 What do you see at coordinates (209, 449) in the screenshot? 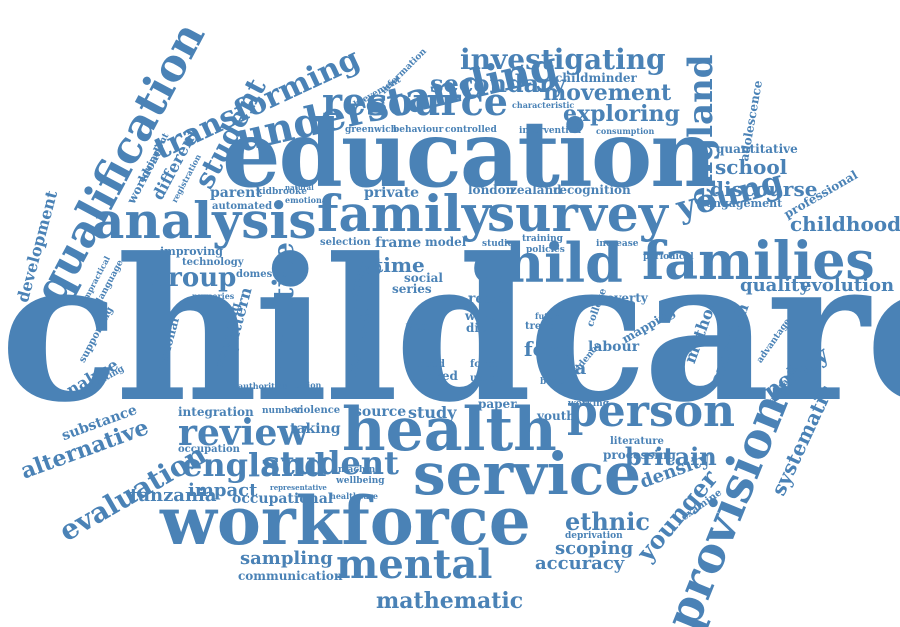
I see `word-occupation: occupation` at bounding box center [209, 449].